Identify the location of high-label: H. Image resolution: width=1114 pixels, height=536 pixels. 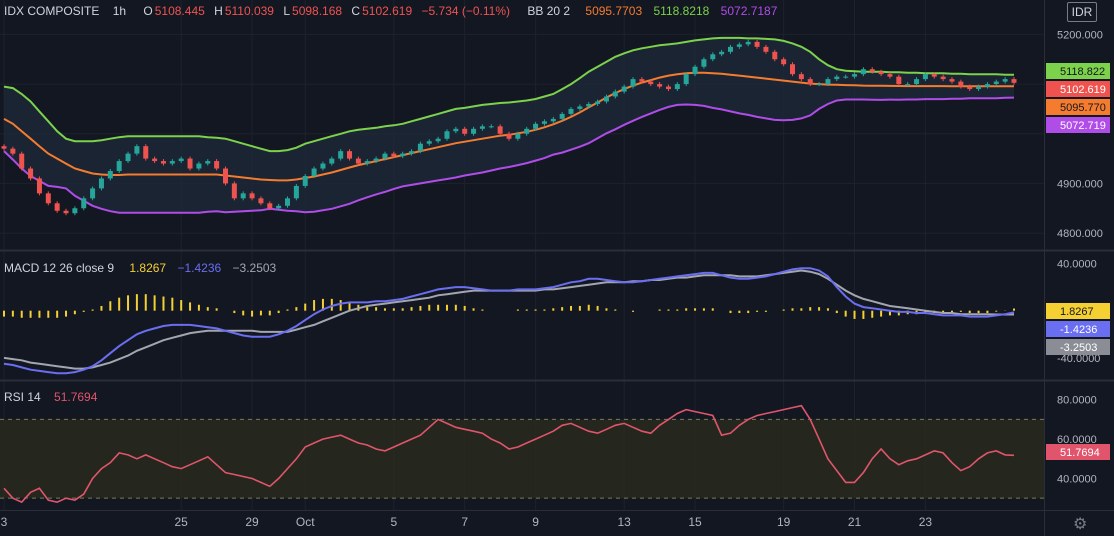
(218, 11).